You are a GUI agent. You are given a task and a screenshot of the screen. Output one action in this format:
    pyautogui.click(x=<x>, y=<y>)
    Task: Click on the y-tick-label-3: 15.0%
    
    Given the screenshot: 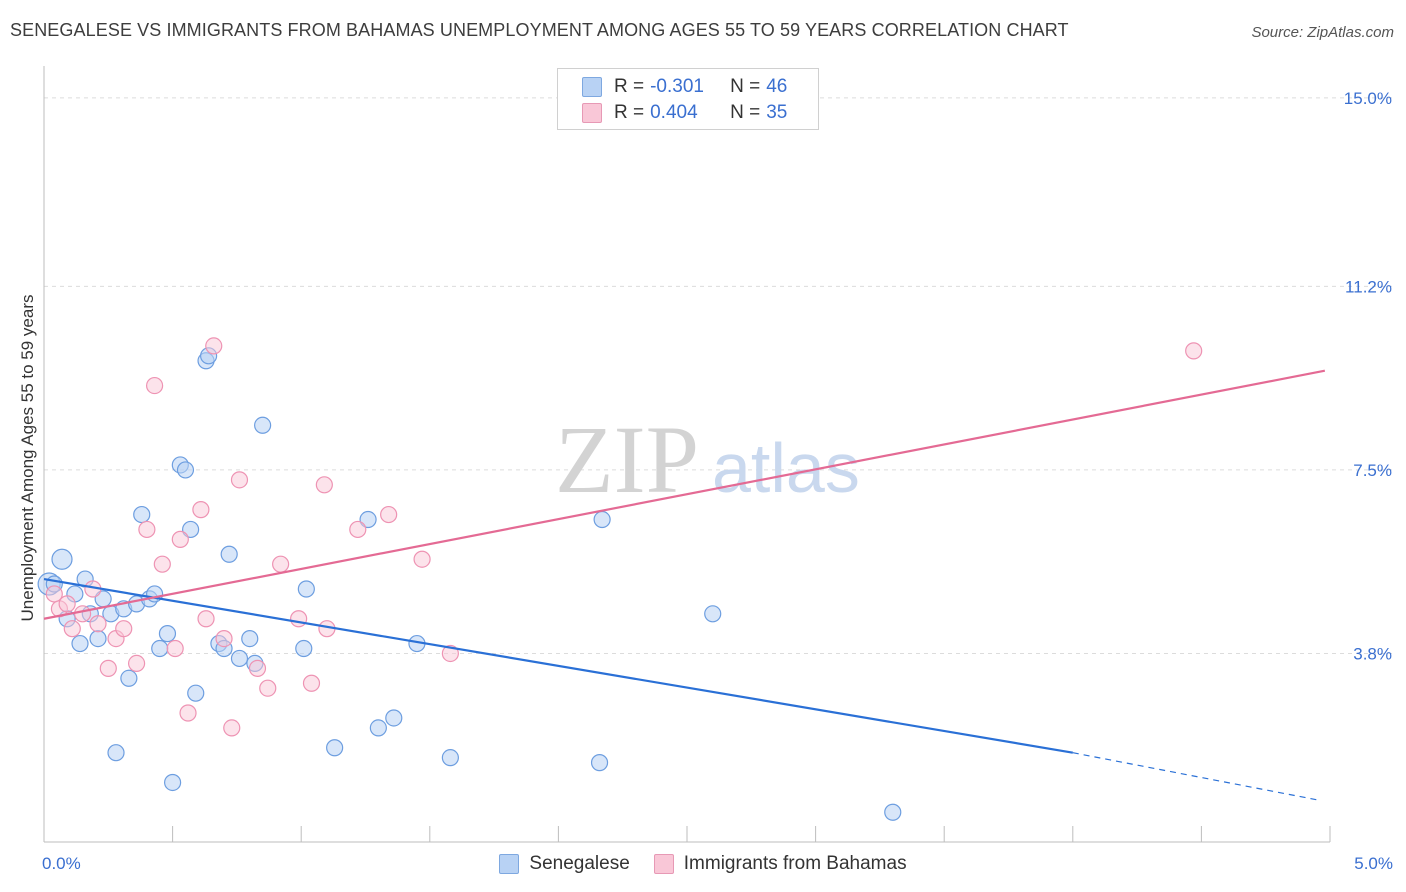 What is the action you would take?
    pyautogui.click(x=1368, y=98)
    